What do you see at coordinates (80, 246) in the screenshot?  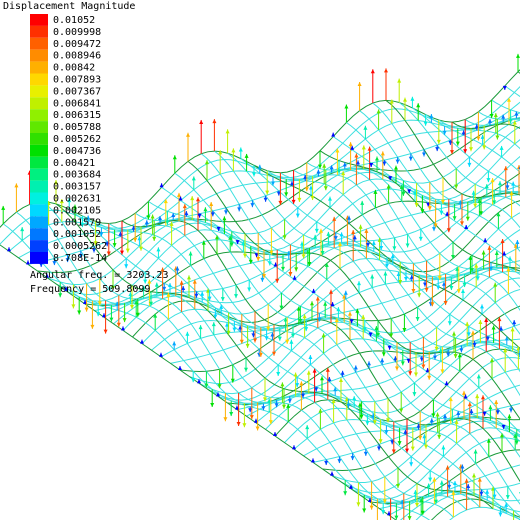 I see `legend-label: 0.0005262` at bounding box center [80, 246].